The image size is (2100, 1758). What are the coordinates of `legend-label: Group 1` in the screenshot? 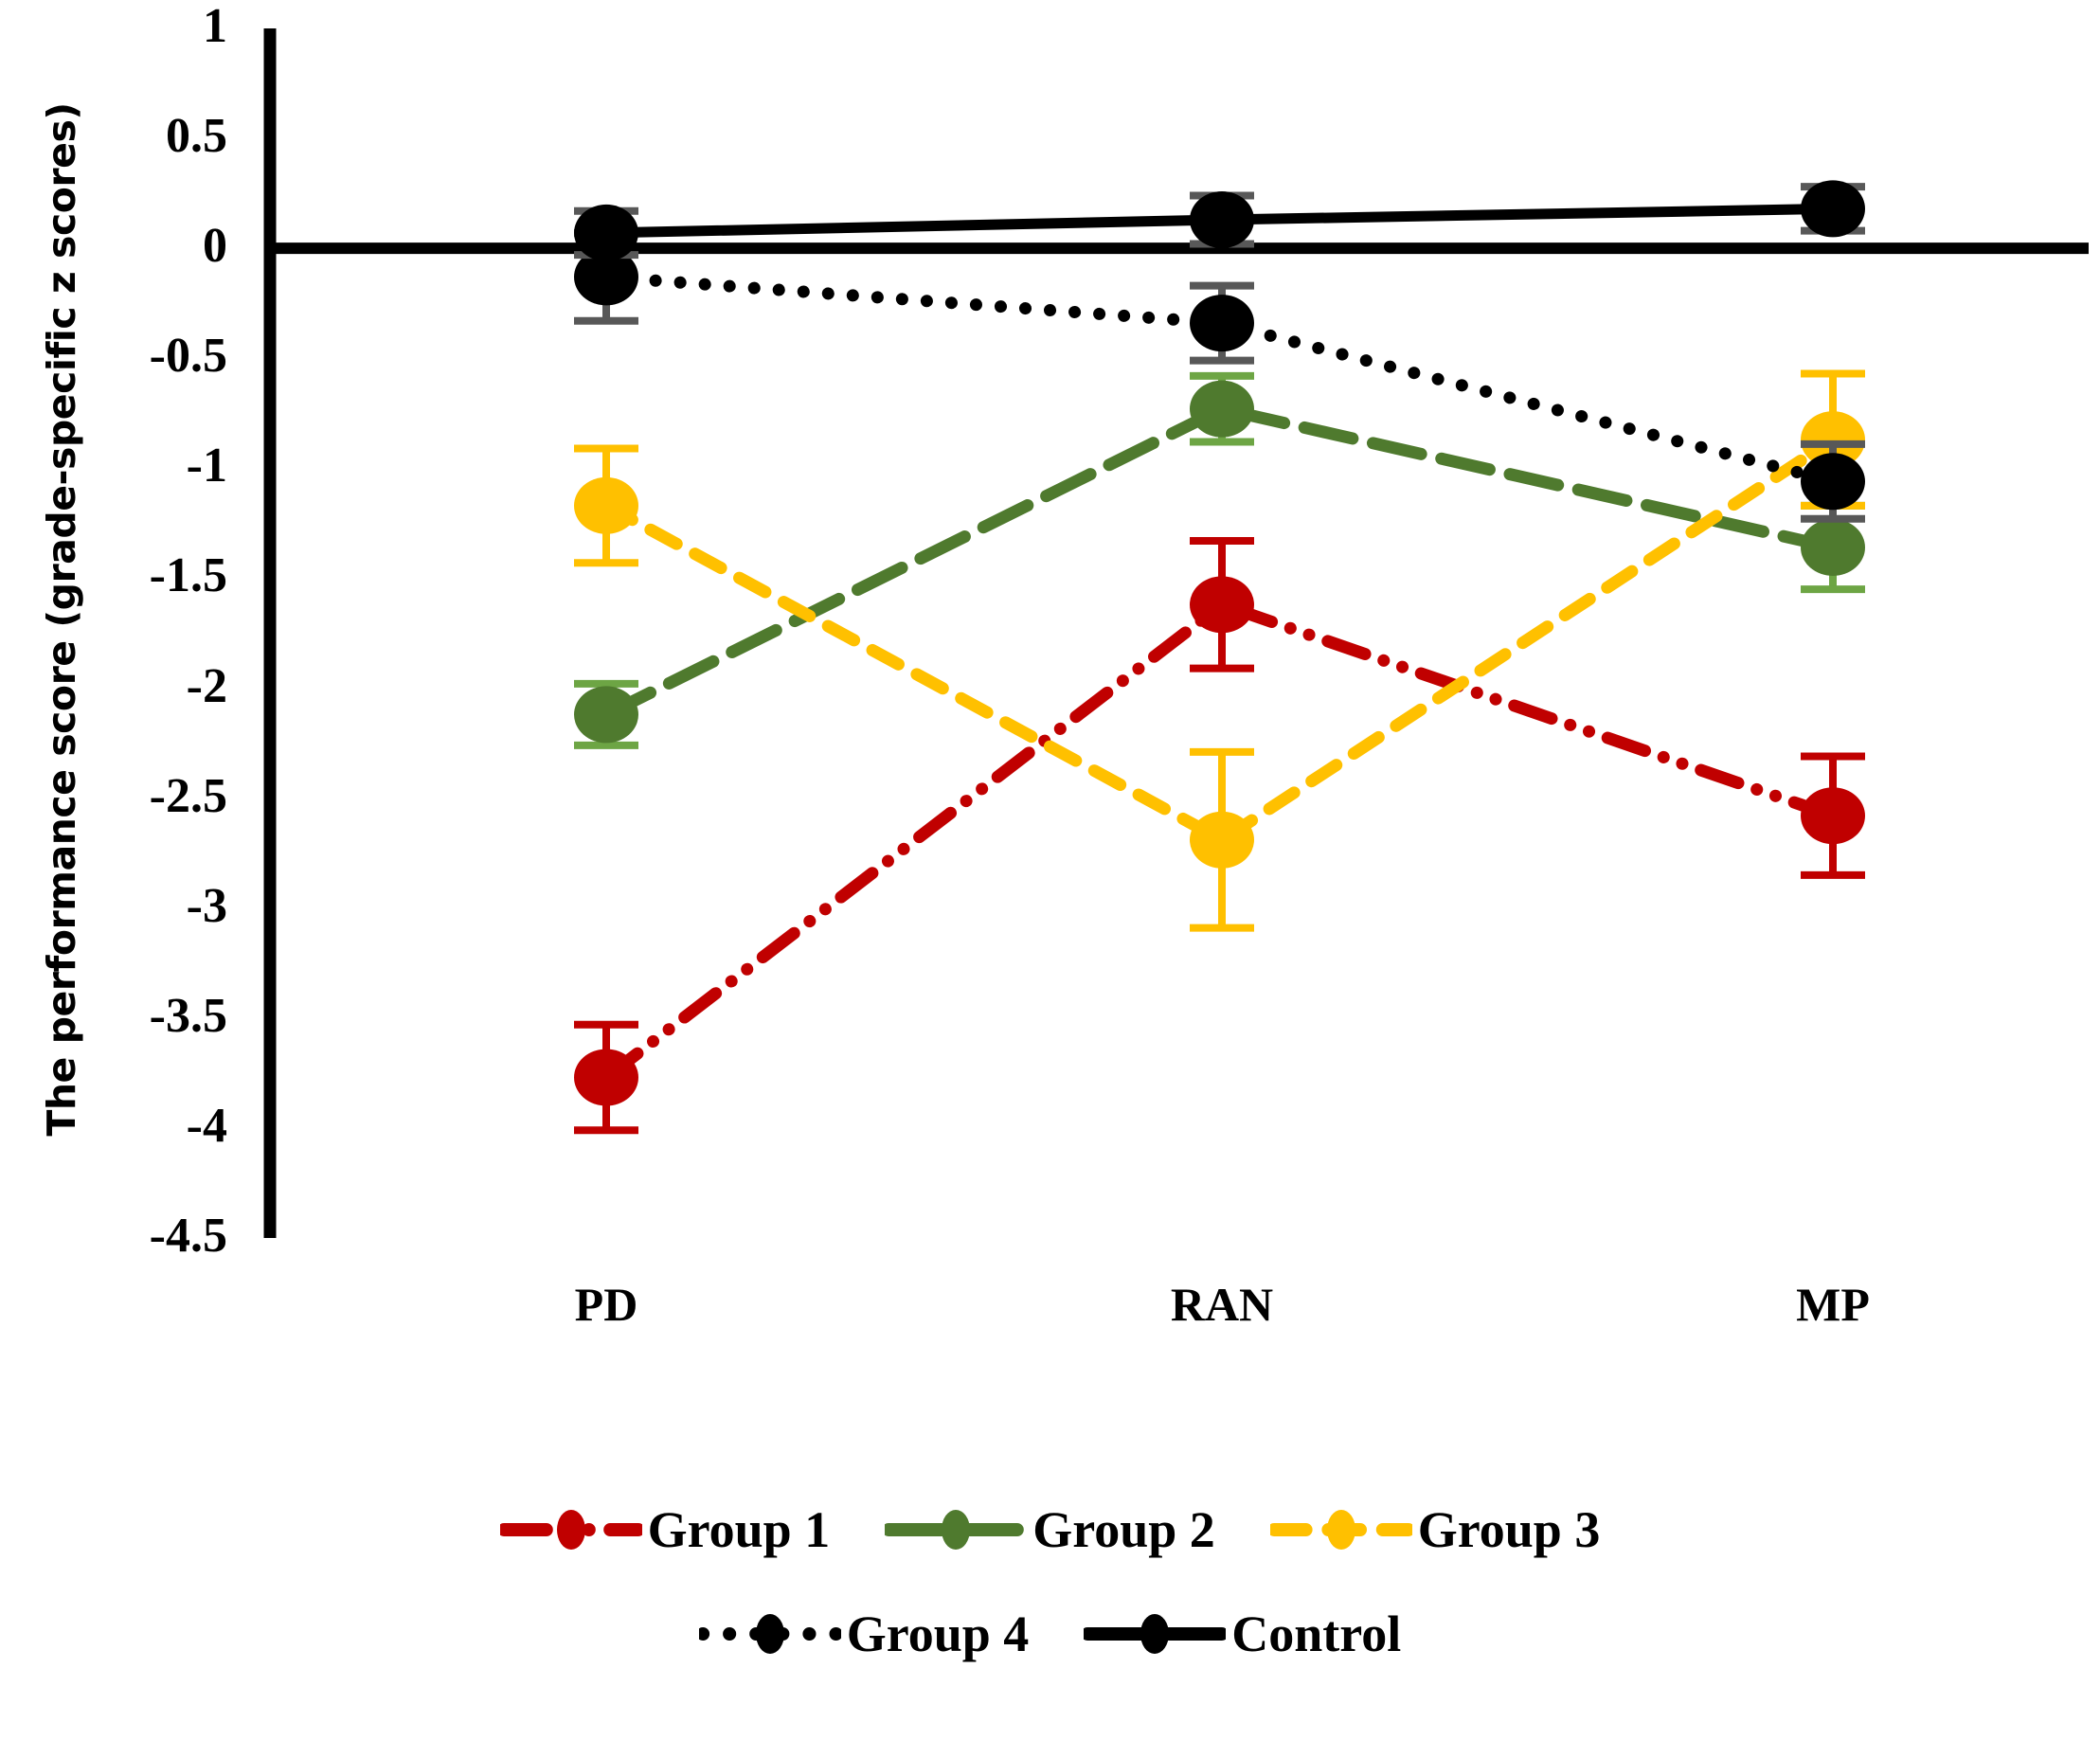 It's located at (739, 1529).